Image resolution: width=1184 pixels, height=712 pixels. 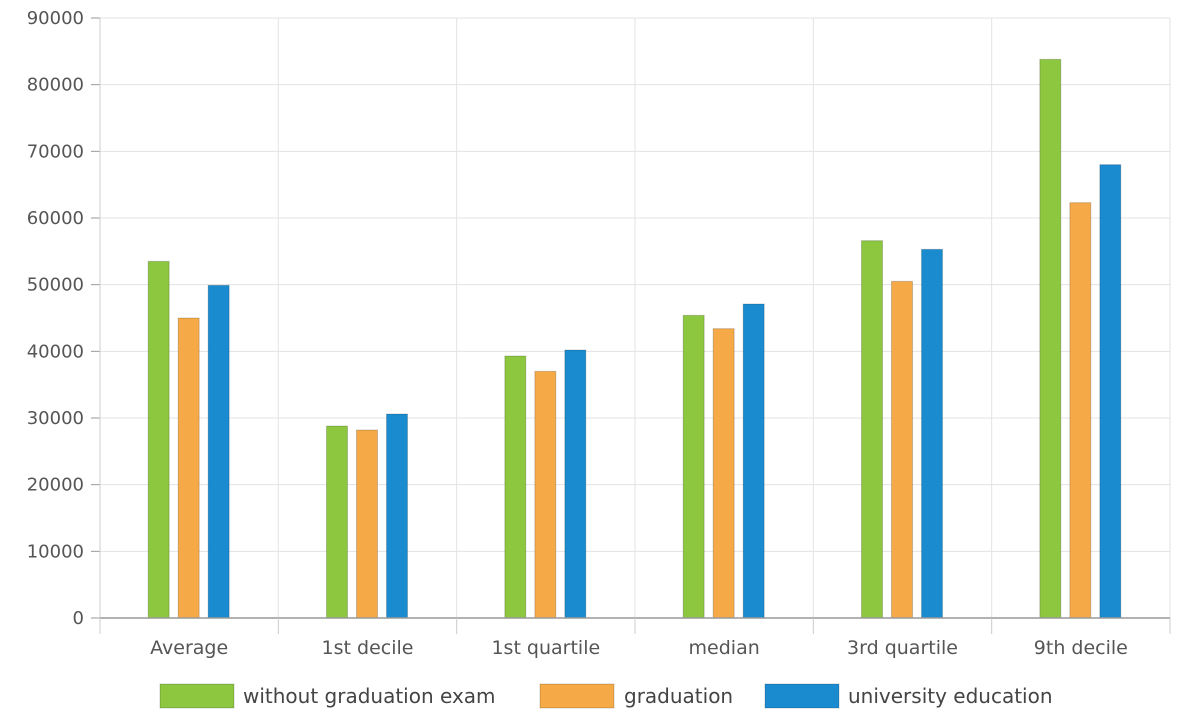 What do you see at coordinates (55, 485) in the screenshot?
I see `y-tick-label: 20000` at bounding box center [55, 485].